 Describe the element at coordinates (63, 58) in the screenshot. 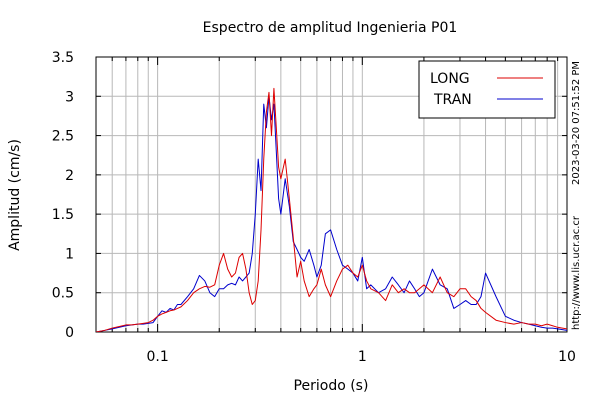

I see `y-tick-label: 3.5` at that location.